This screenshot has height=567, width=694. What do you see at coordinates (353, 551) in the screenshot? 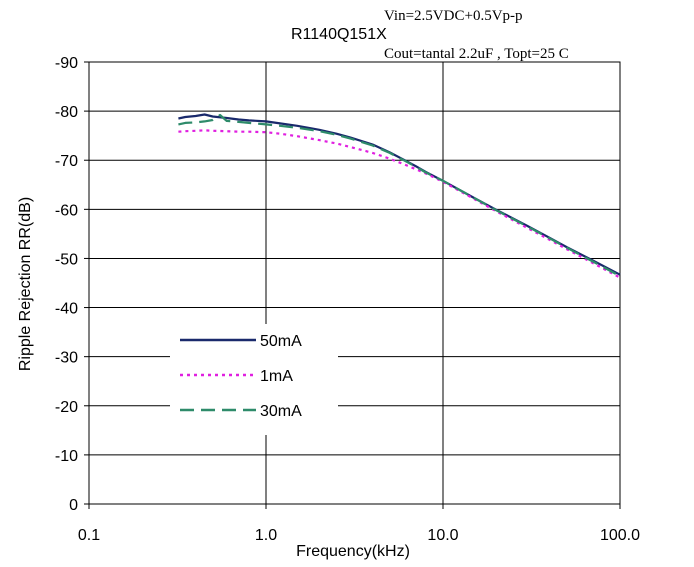
I see `x-axis-label: Frequency(kHz)` at bounding box center [353, 551].